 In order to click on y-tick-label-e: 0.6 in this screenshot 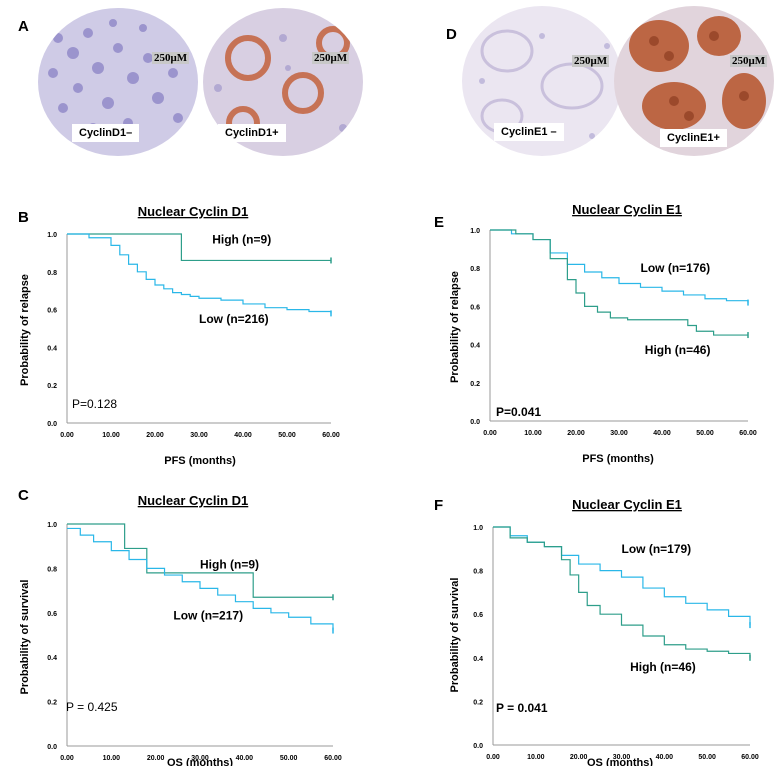, I will do `click(475, 307)`.